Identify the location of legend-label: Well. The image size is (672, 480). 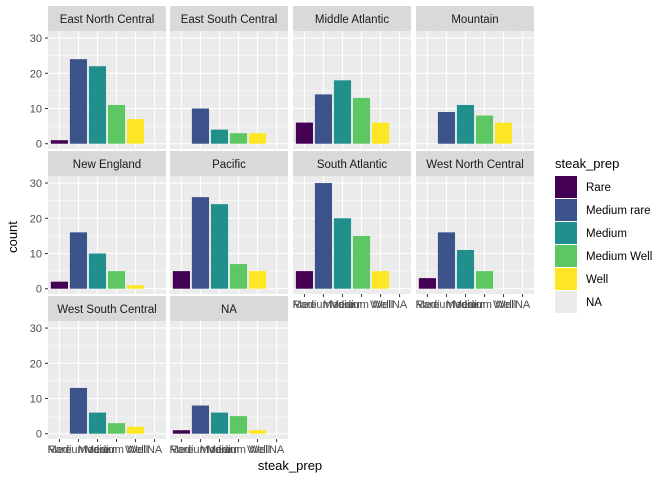
(597, 280).